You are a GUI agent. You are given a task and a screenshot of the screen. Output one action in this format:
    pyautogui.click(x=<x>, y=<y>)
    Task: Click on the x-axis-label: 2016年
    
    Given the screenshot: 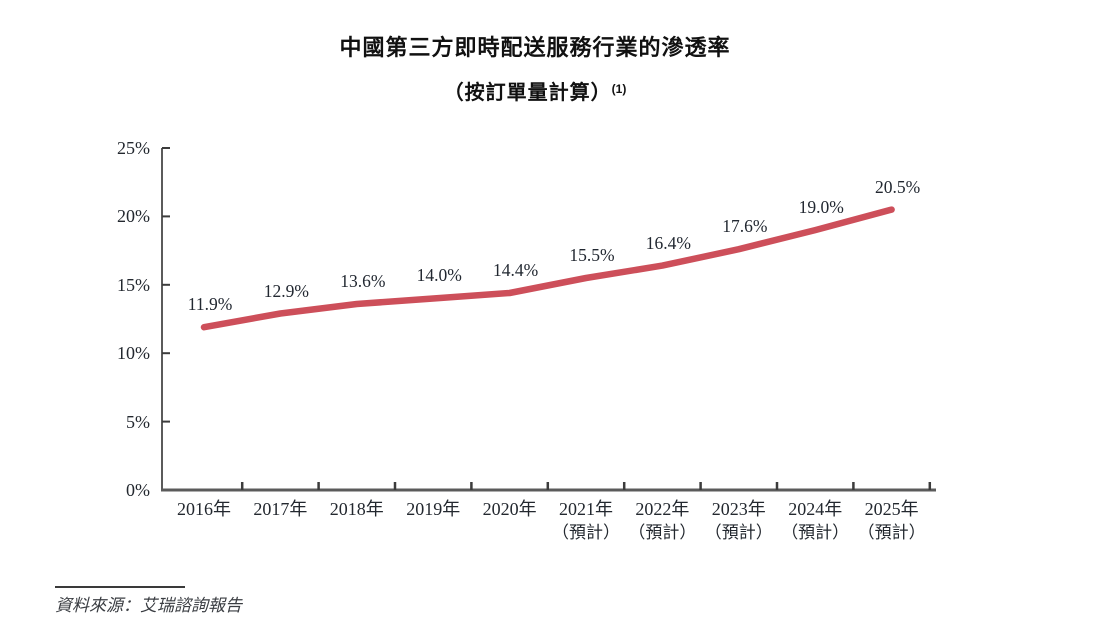 What is the action you would take?
    pyautogui.click(x=204, y=509)
    